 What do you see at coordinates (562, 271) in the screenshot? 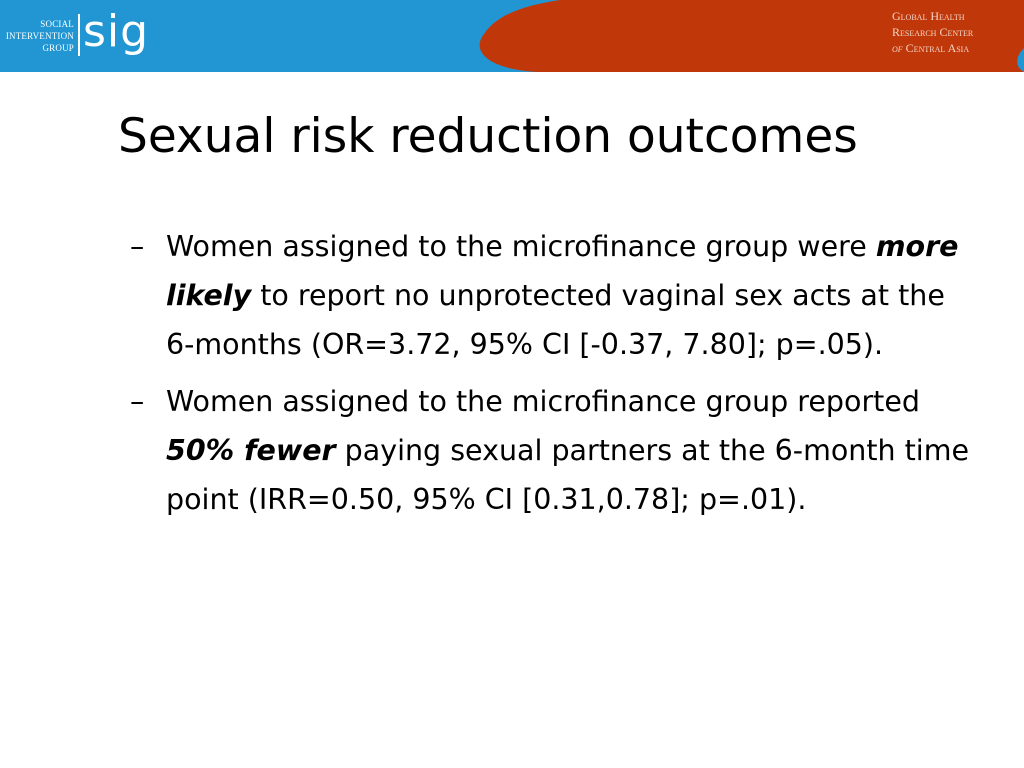
I see `bullet-emphasis: more likely` at bounding box center [562, 271].